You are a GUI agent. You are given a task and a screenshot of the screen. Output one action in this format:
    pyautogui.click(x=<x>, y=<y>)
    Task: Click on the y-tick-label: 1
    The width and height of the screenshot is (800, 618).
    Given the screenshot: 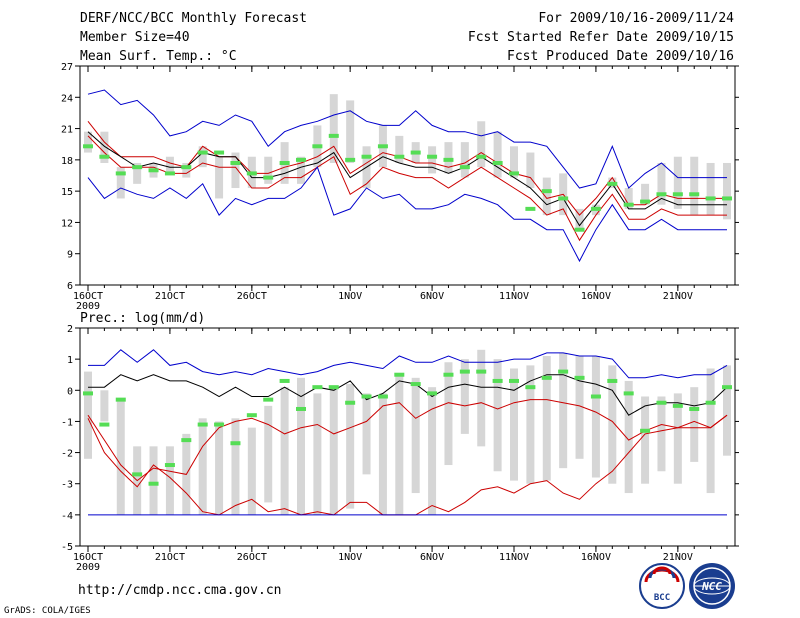 What is the action you would take?
    pyautogui.click(x=70, y=360)
    